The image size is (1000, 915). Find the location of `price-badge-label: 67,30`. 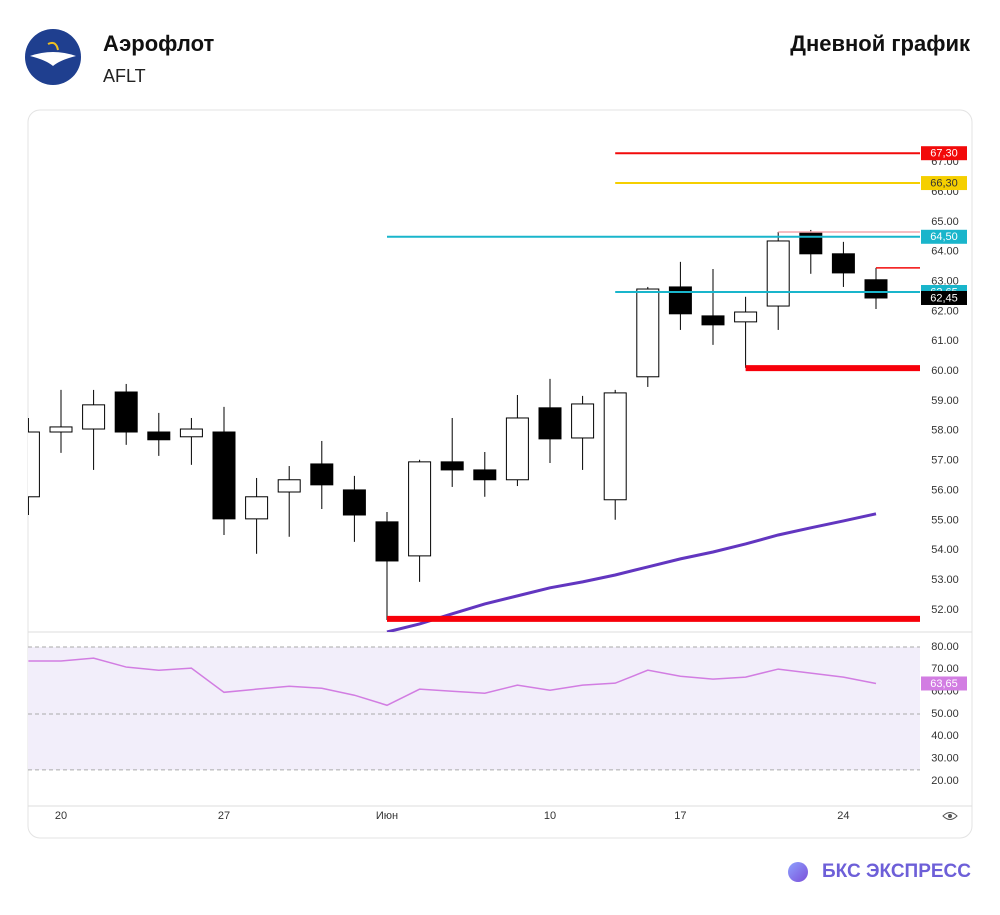

price-badge-label: 67,30 is located at coordinates (944, 154).